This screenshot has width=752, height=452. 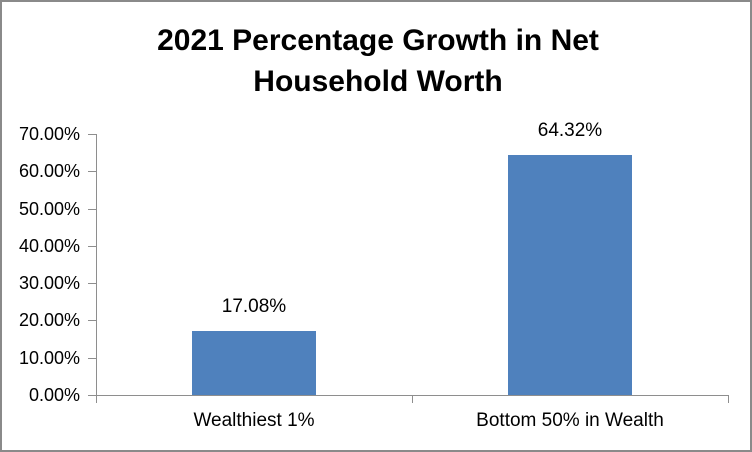 What do you see at coordinates (49, 171) in the screenshot?
I see `y-tick-label: 60.00%` at bounding box center [49, 171].